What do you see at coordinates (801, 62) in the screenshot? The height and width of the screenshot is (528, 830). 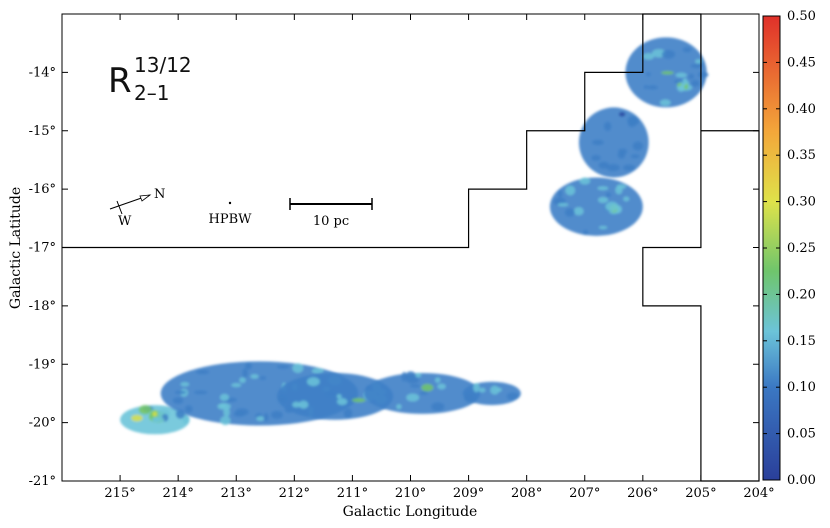 I see `colorbar-tick-label: 0.45` at bounding box center [801, 62].